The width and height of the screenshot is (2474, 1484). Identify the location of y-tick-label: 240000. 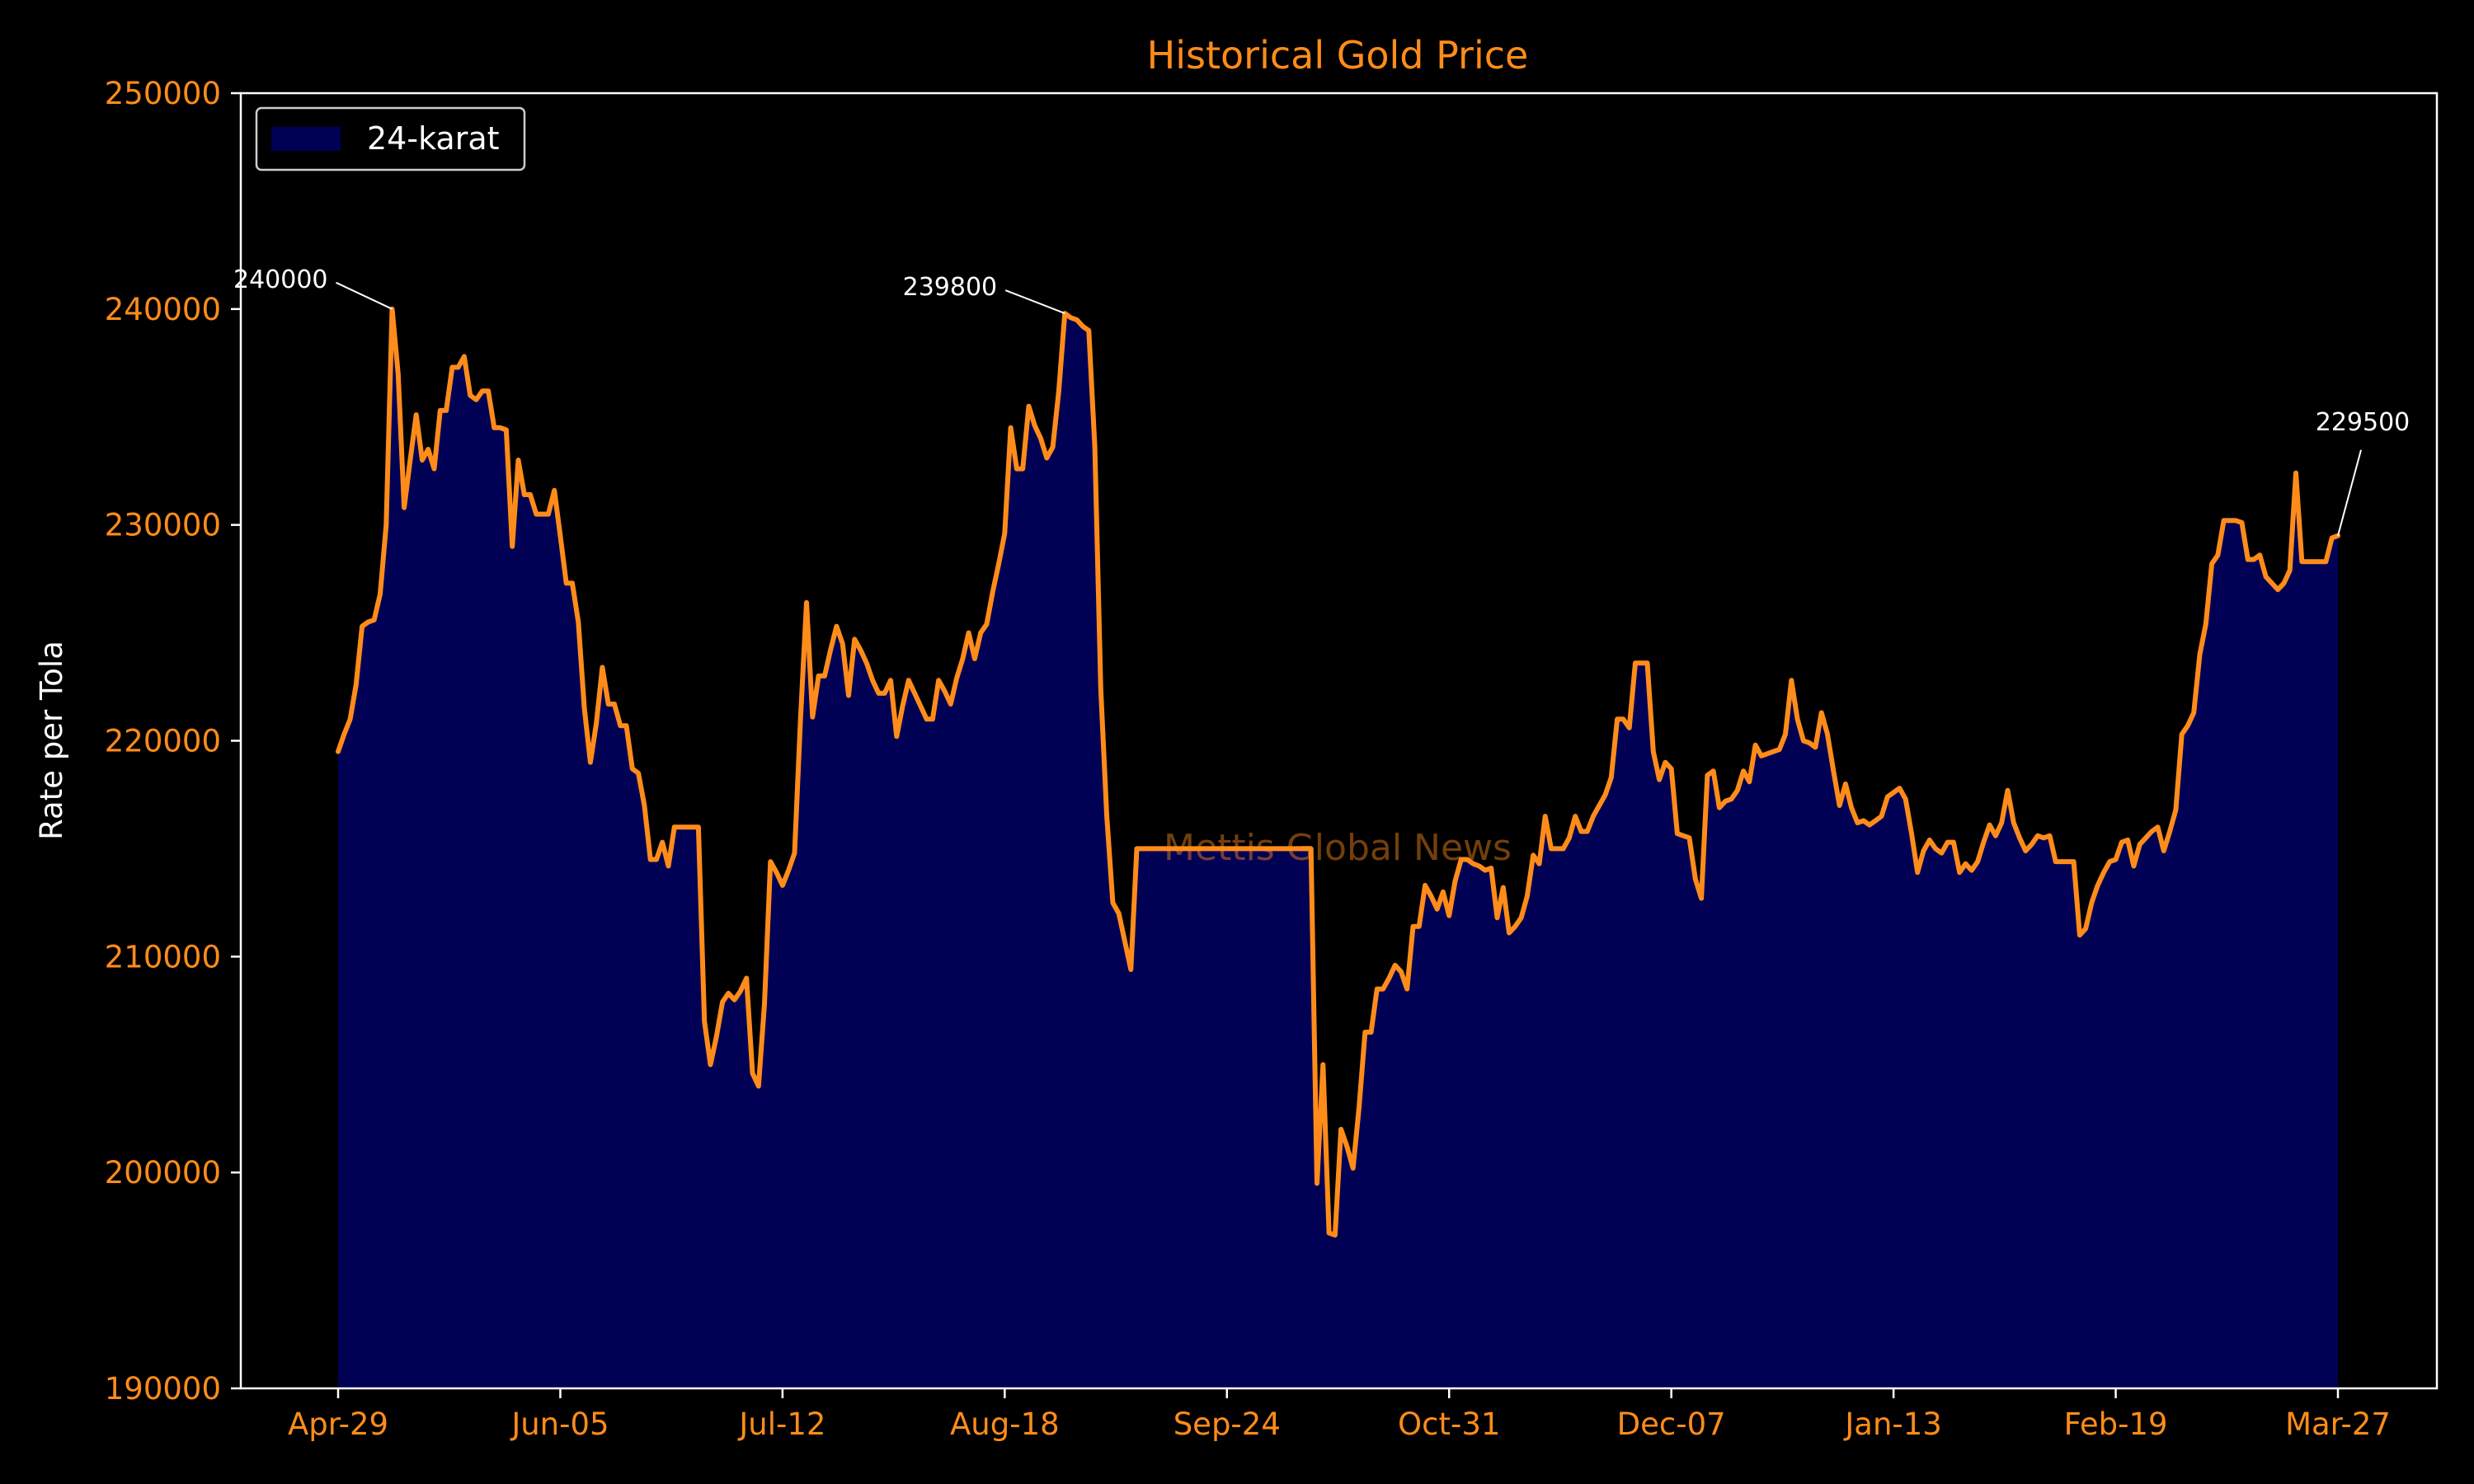
(163, 309).